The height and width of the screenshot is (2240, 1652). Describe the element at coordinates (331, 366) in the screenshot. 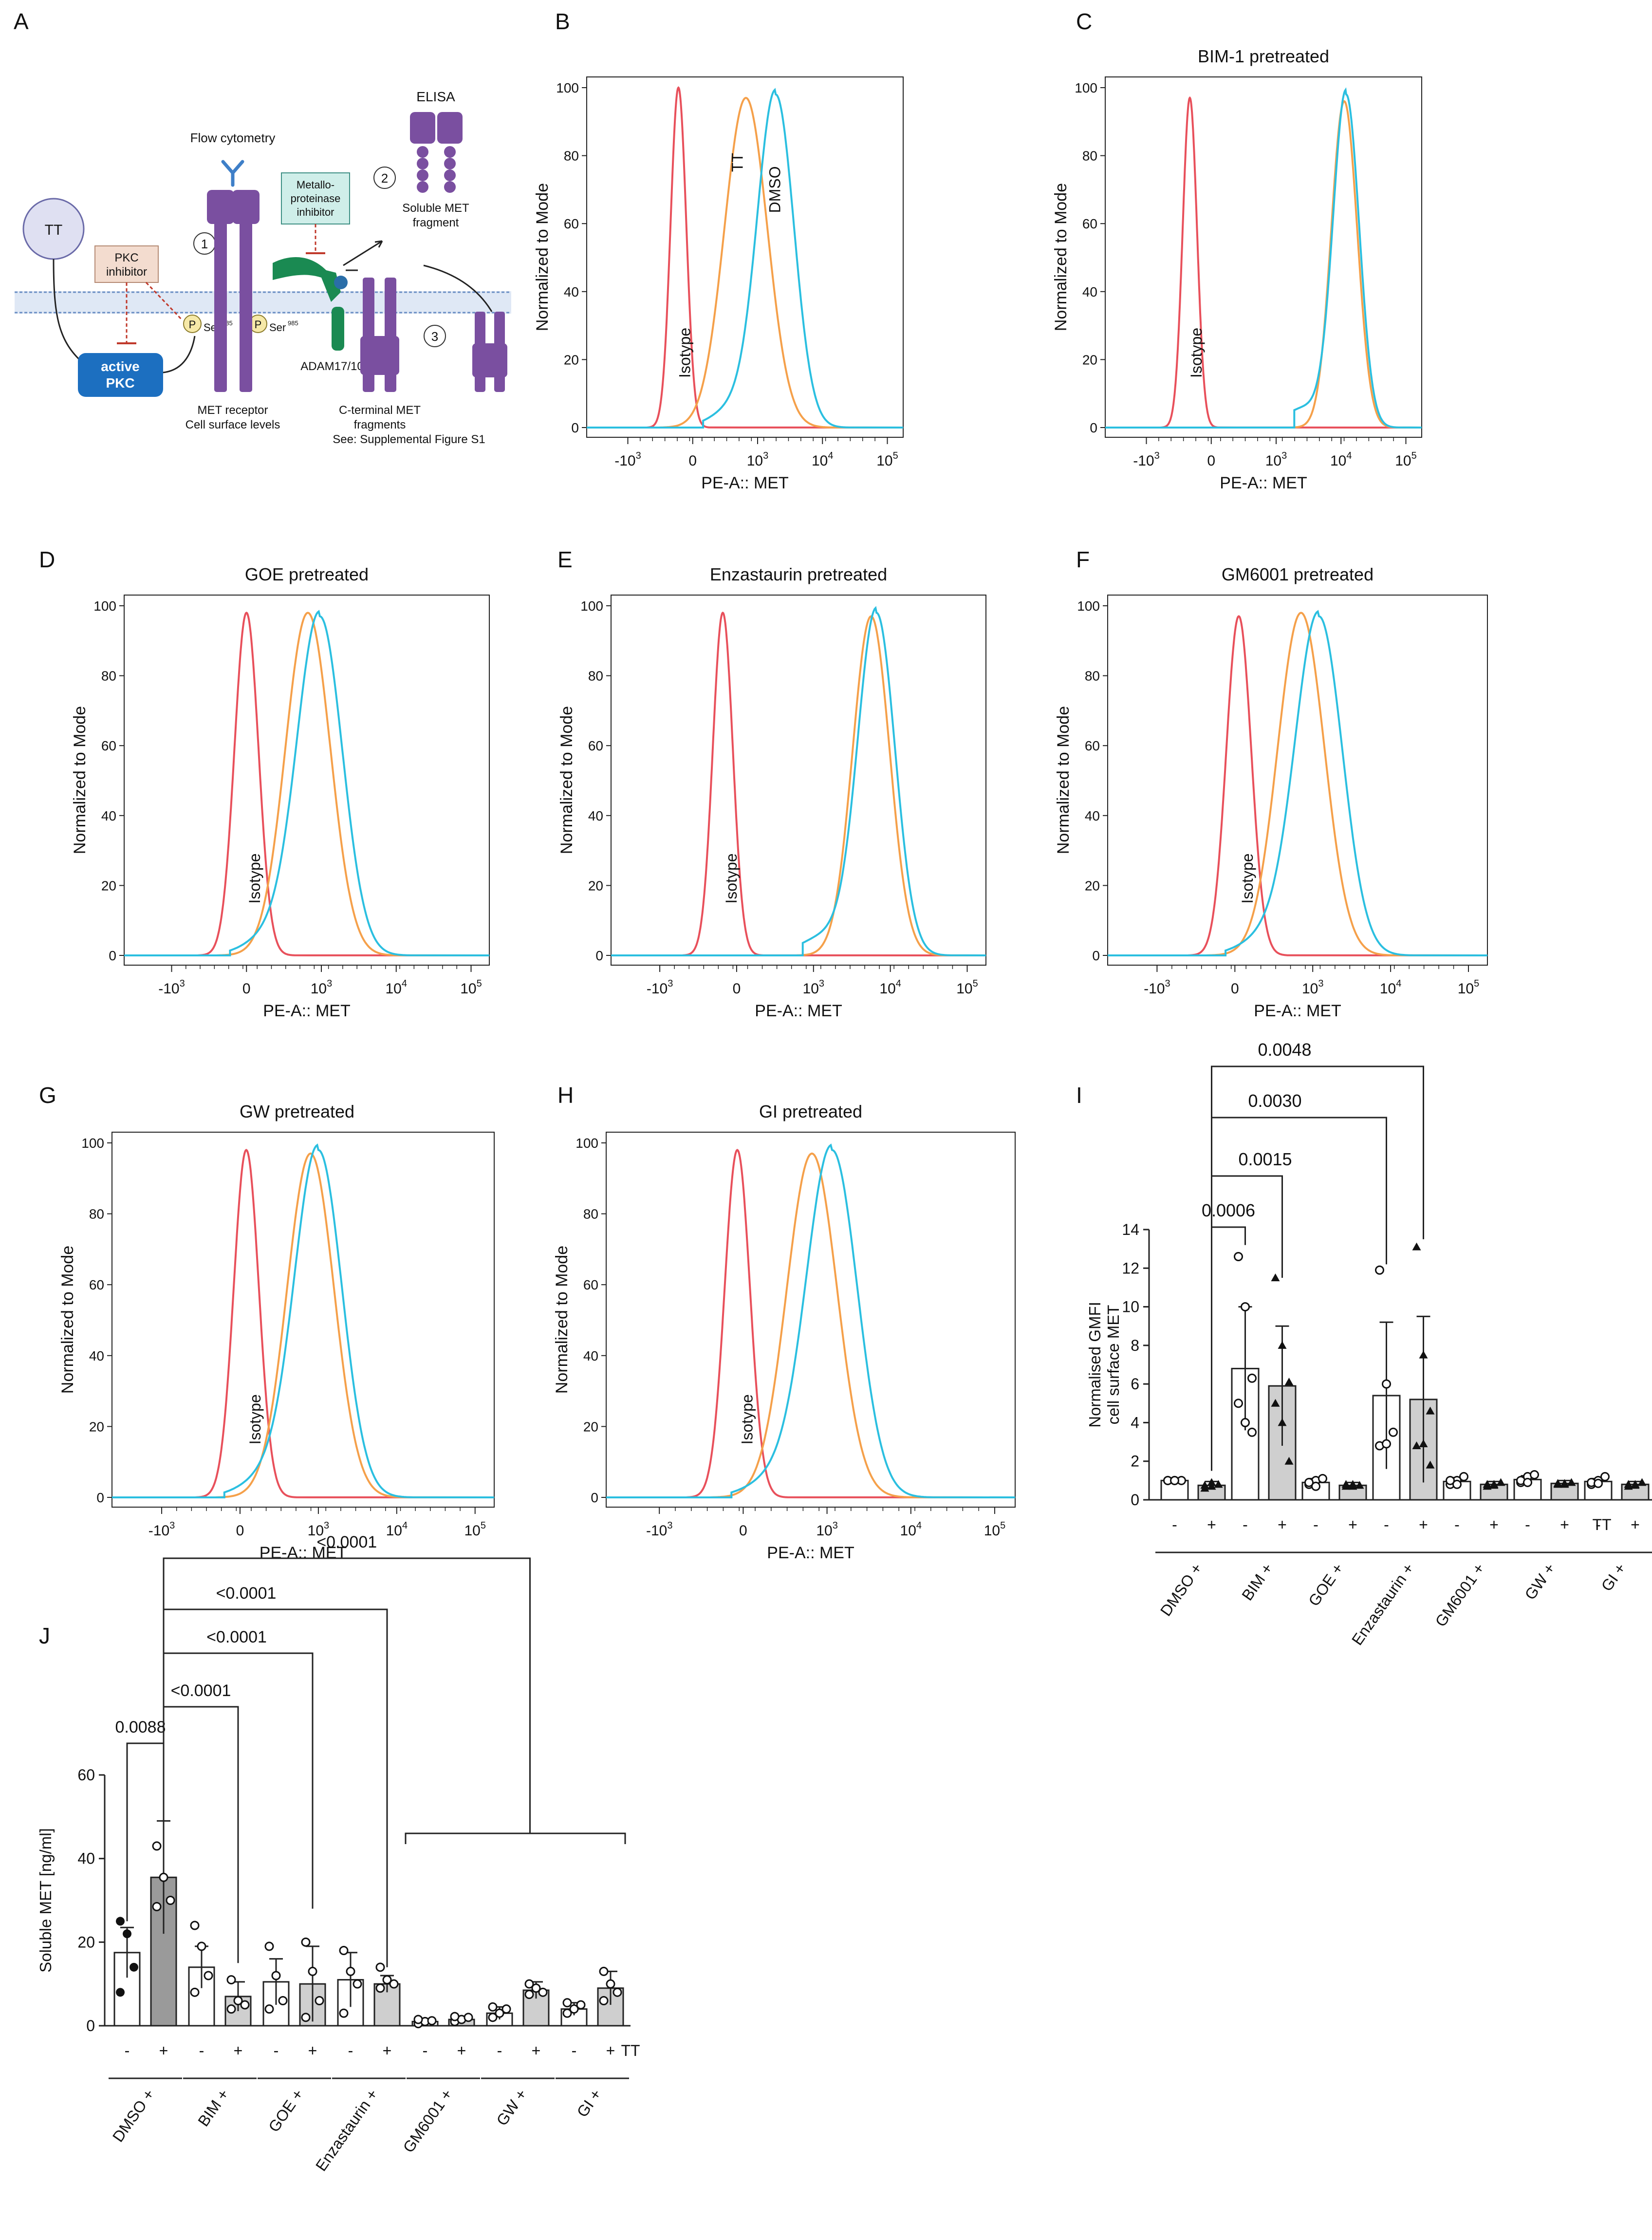

I see `adam-label: ADAM17/10` at that location.